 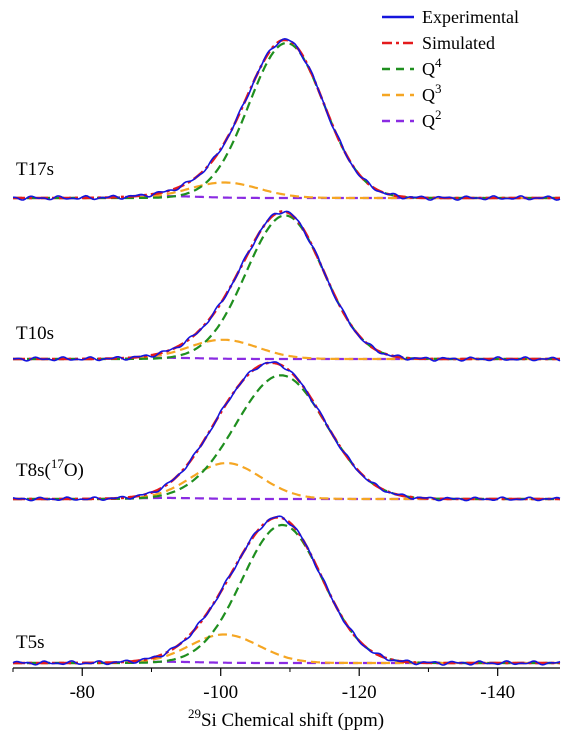 What do you see at coordinates (286, 481) in the screenshot?
I see `panel-2-q3-curve` at bounding box center [286, 481].